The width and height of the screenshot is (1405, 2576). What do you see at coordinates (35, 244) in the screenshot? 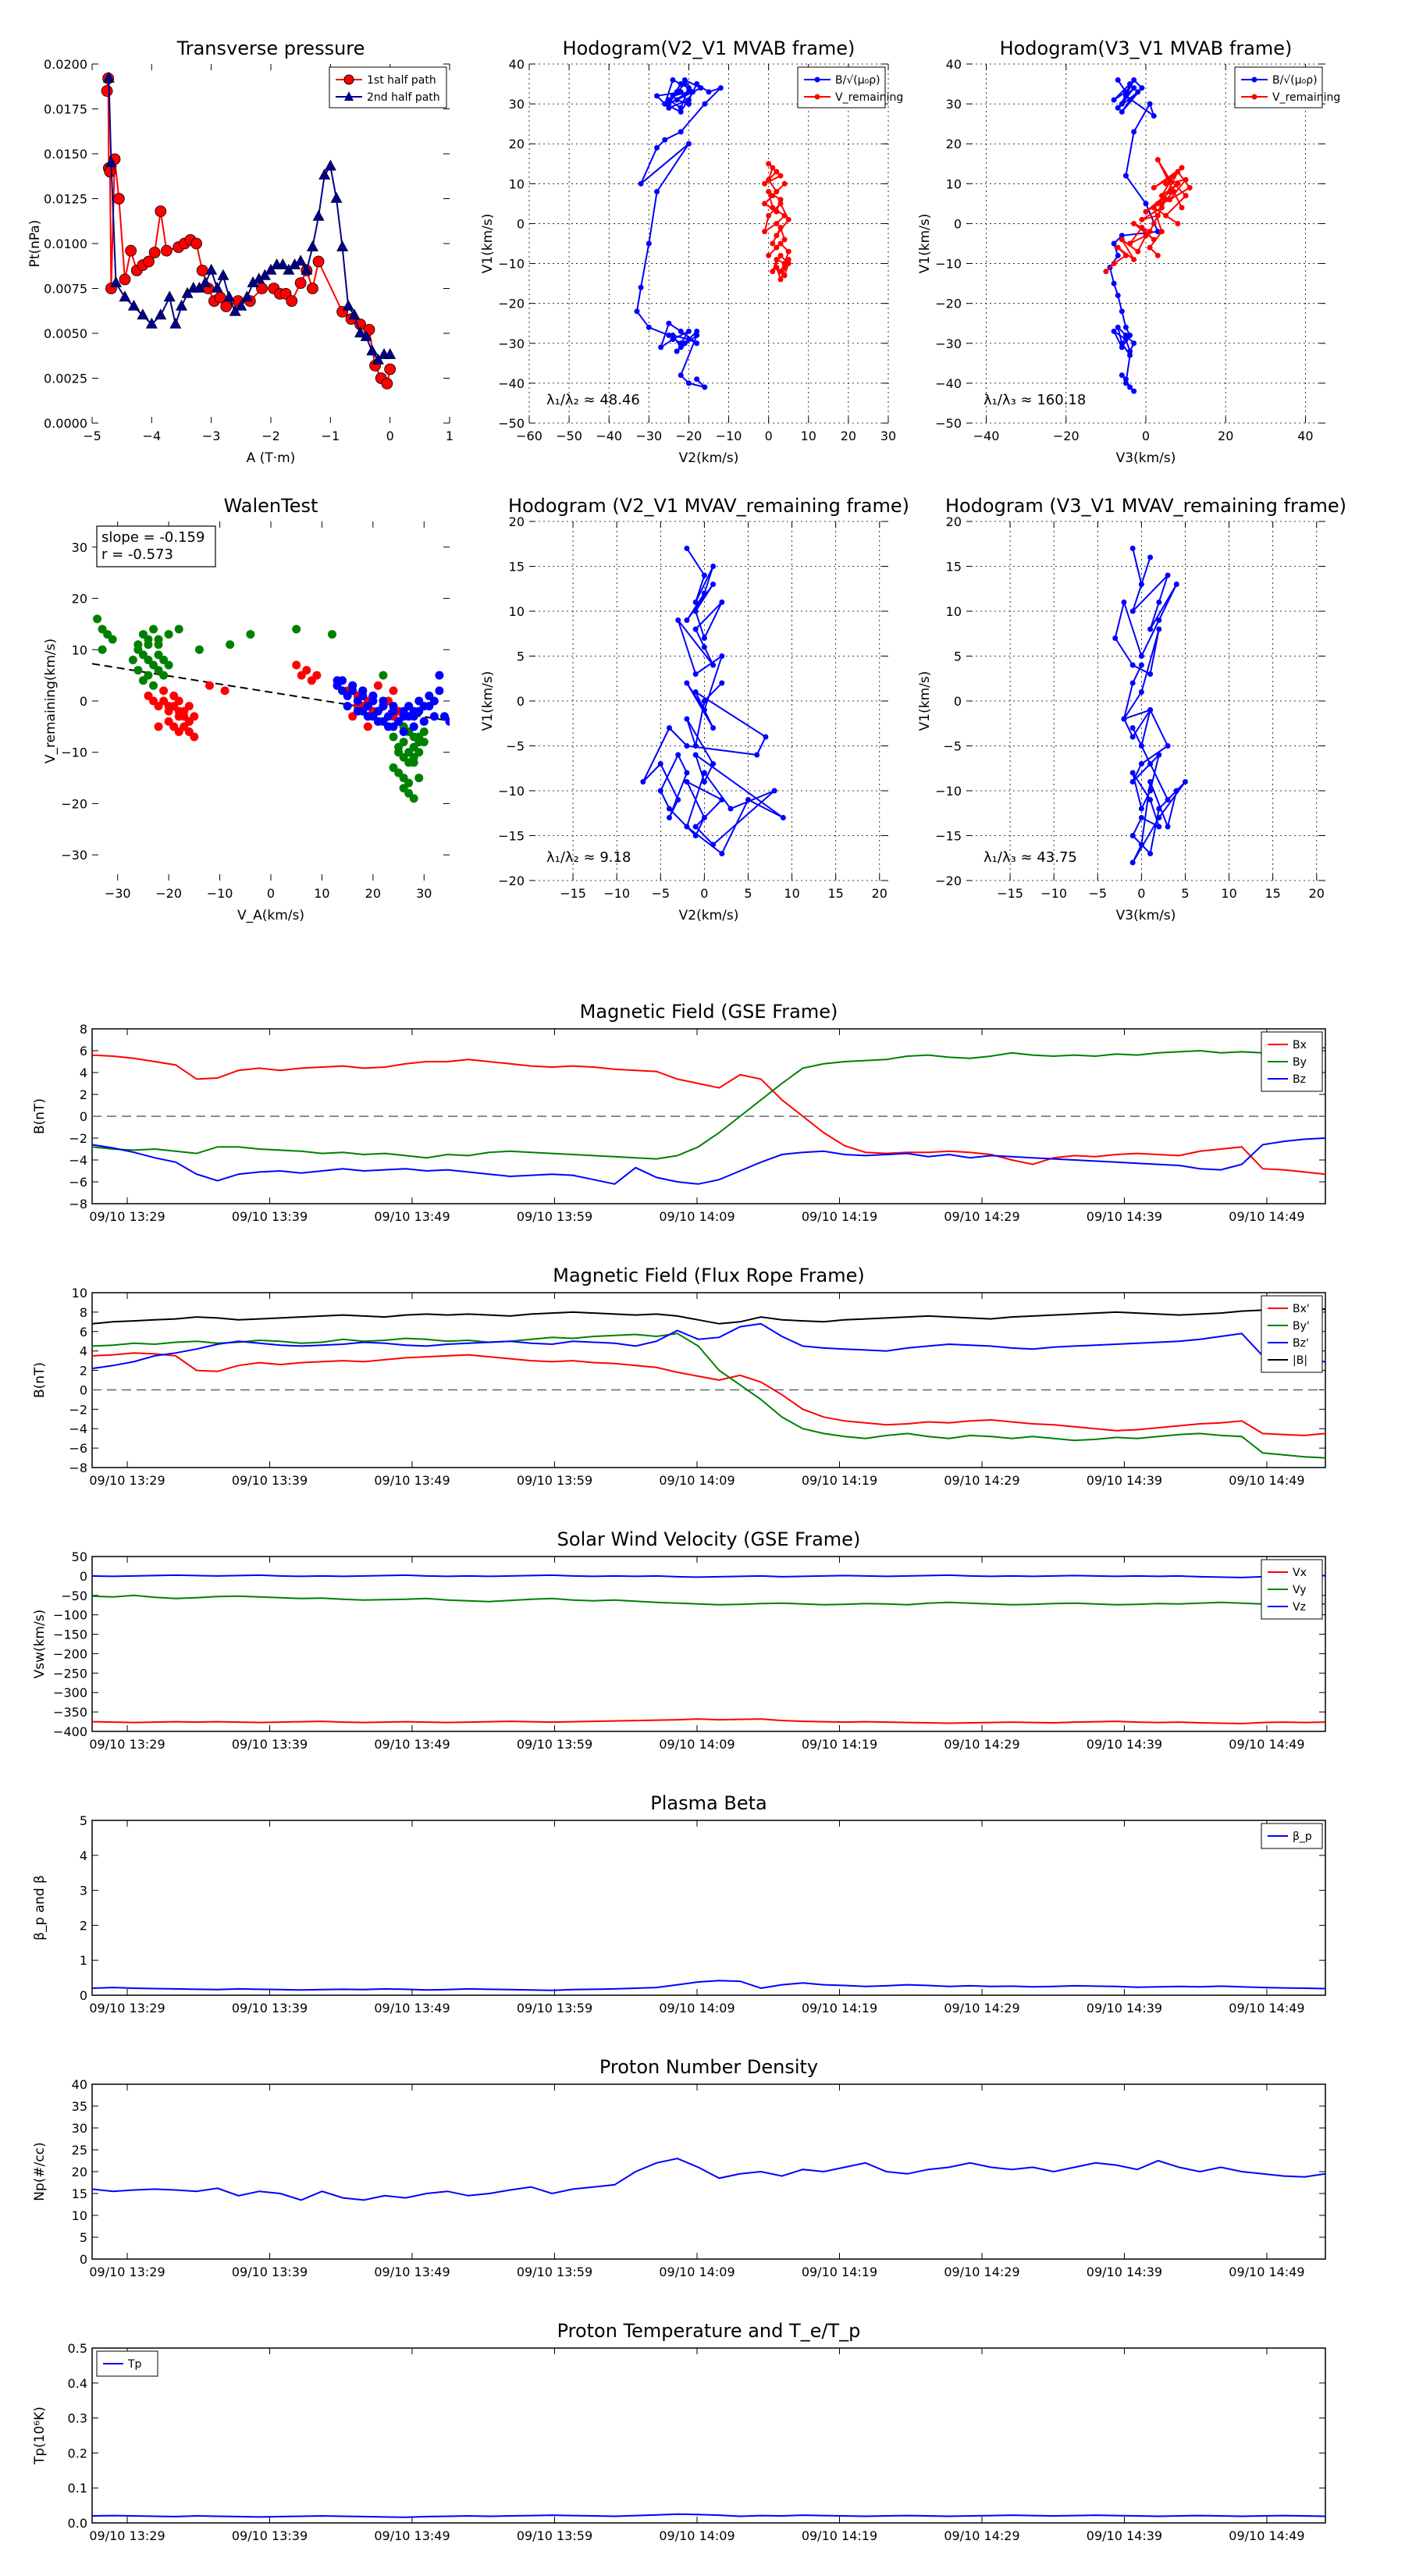
I see `y-axis-label: Pt(nPa)` at bounding box center [35, 244].